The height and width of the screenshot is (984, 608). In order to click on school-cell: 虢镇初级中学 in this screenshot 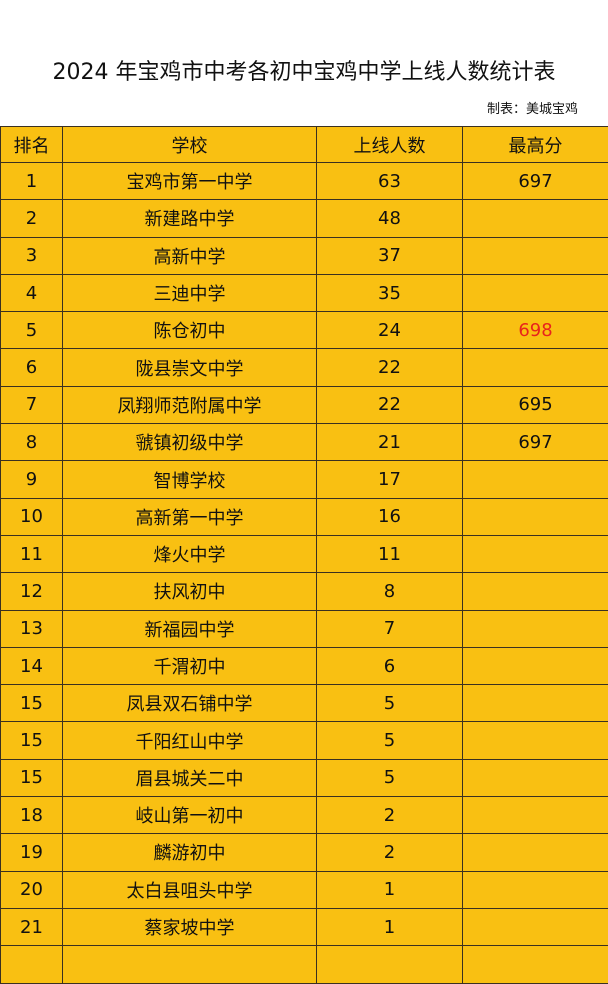, I will do `click(190, 442)`.